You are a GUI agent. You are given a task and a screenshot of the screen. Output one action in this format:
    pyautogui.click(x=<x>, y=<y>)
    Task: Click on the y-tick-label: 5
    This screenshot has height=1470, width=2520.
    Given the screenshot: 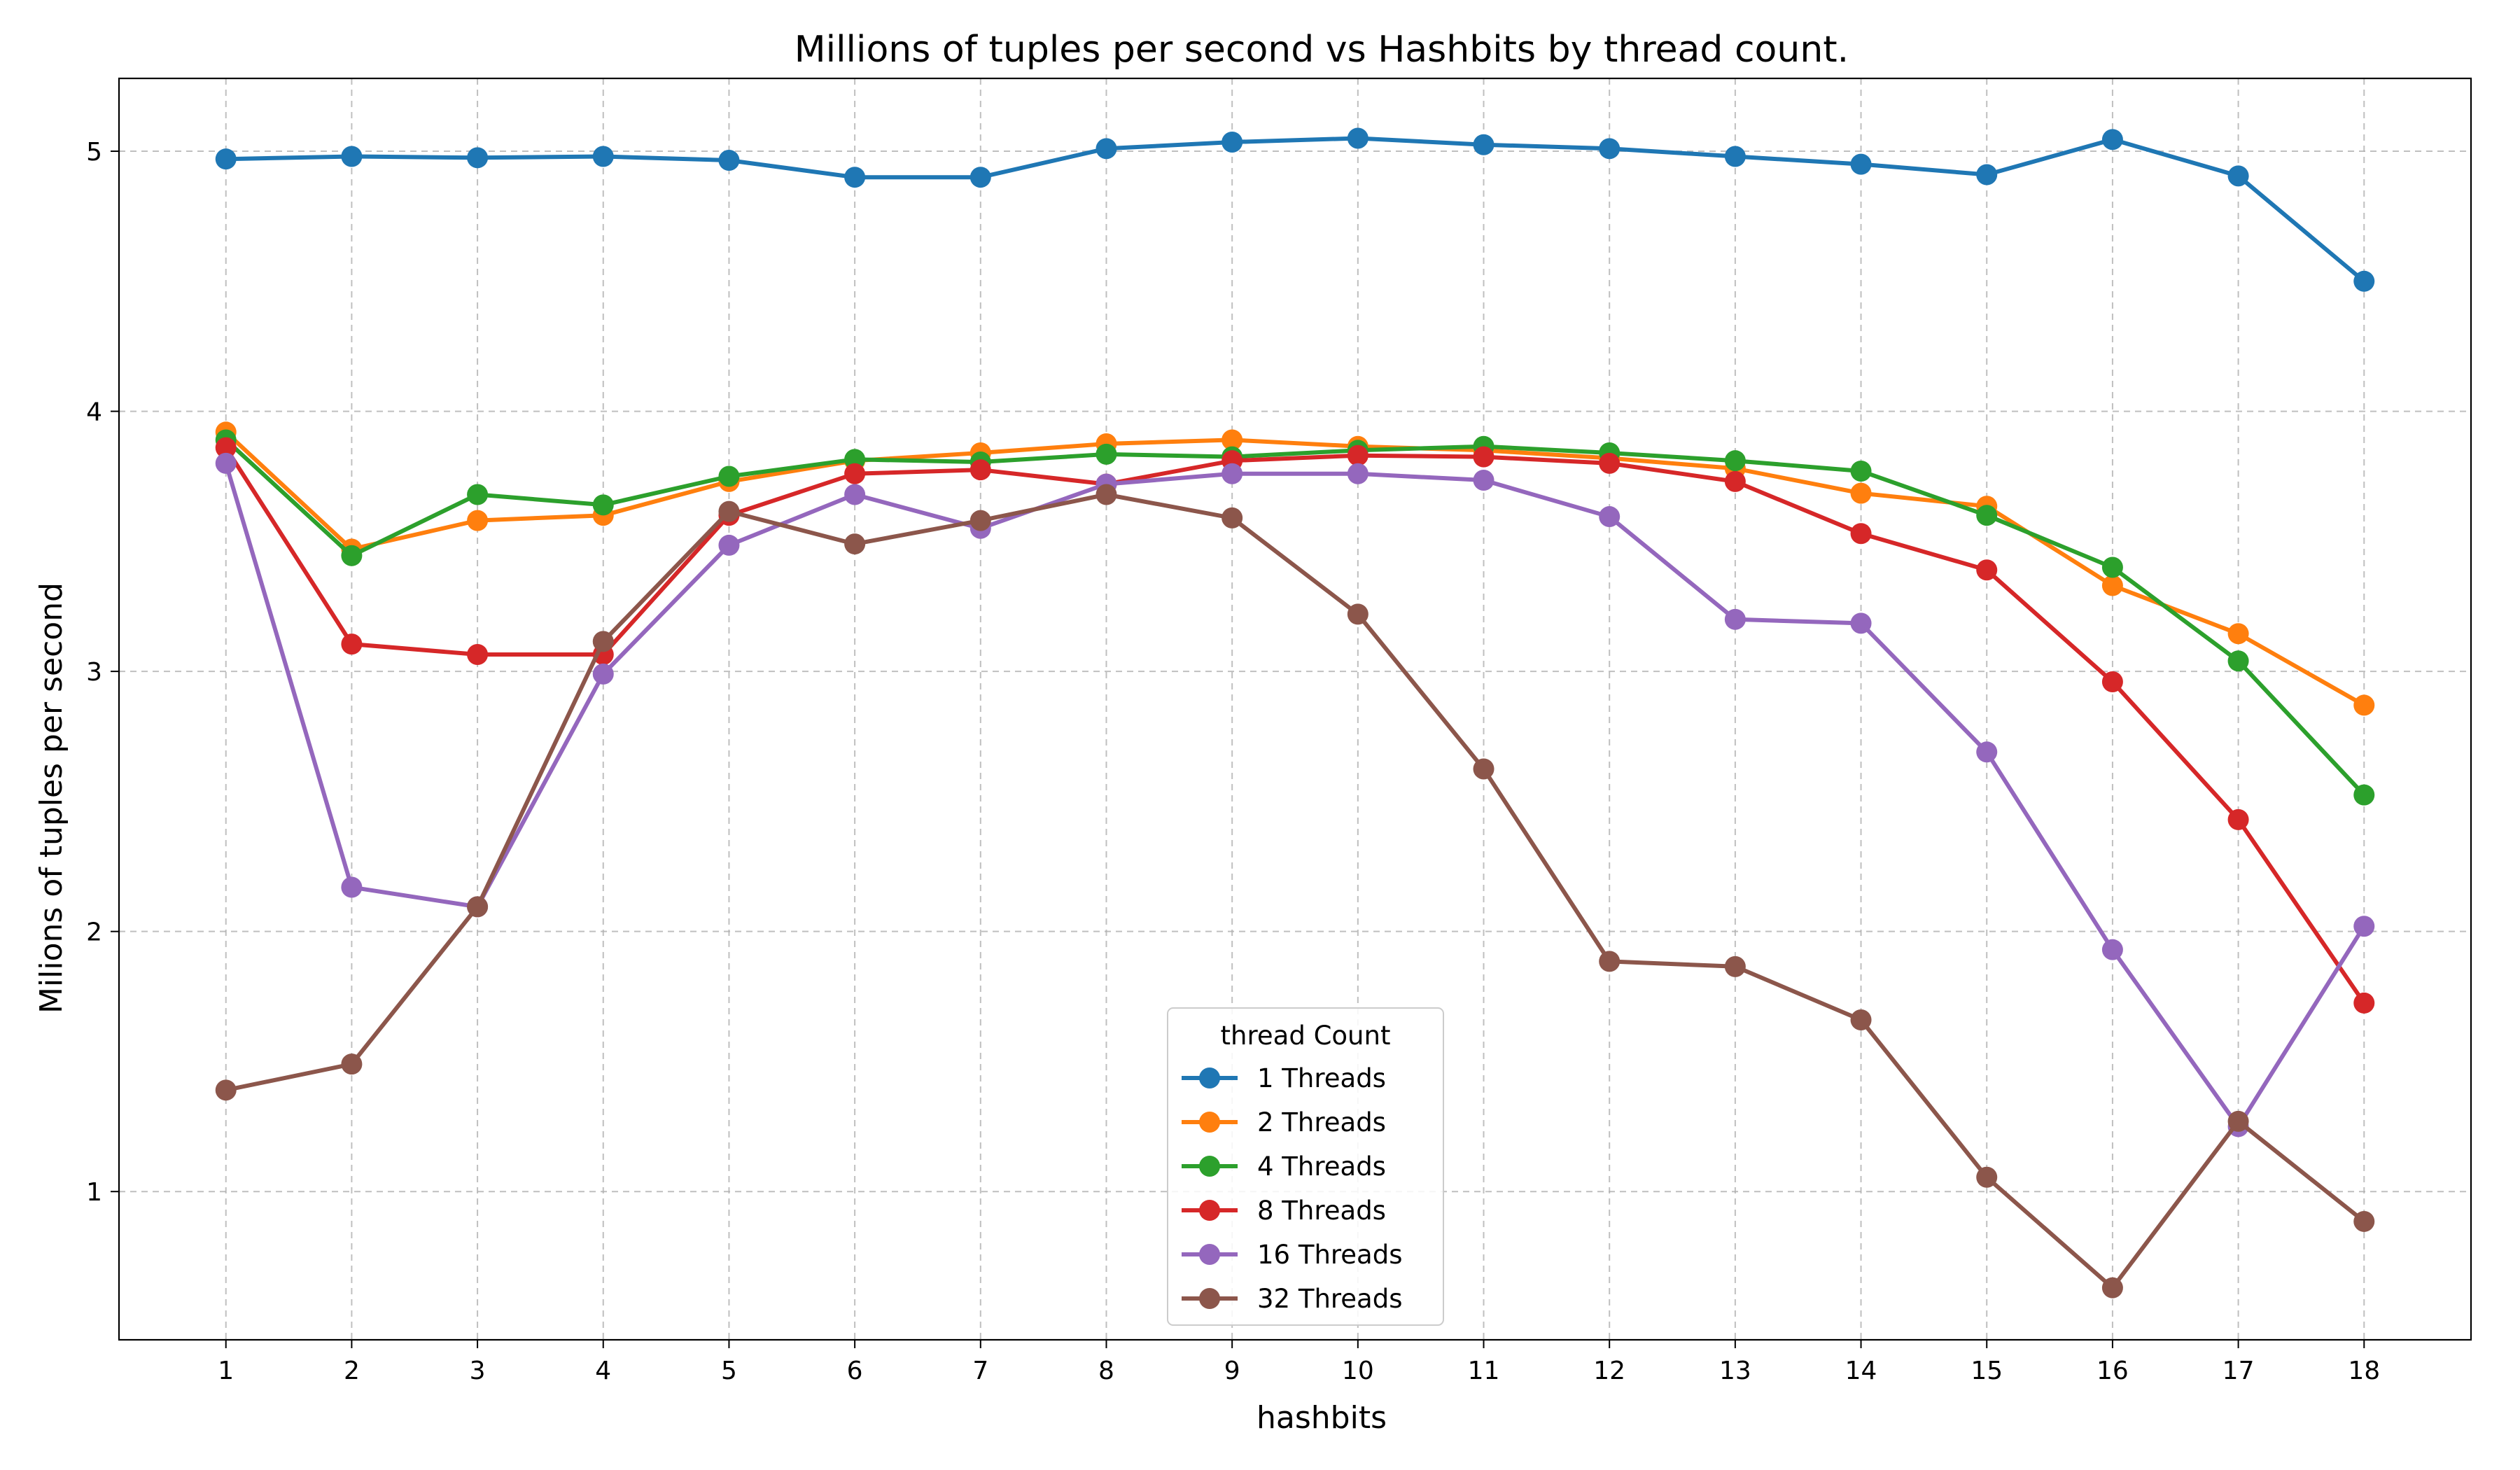 What is the action you would take?
    pyautogui.click(x=94, y=152)
    